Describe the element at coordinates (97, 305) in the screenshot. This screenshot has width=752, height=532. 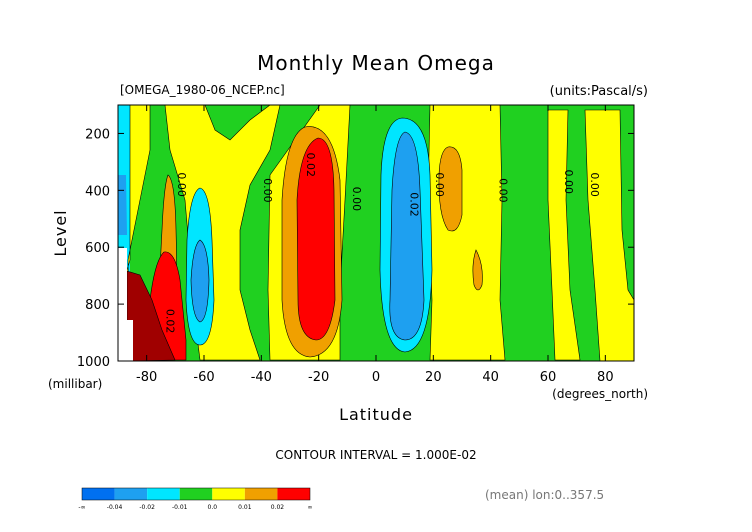
I see `y-tick-label: 800` at that location.